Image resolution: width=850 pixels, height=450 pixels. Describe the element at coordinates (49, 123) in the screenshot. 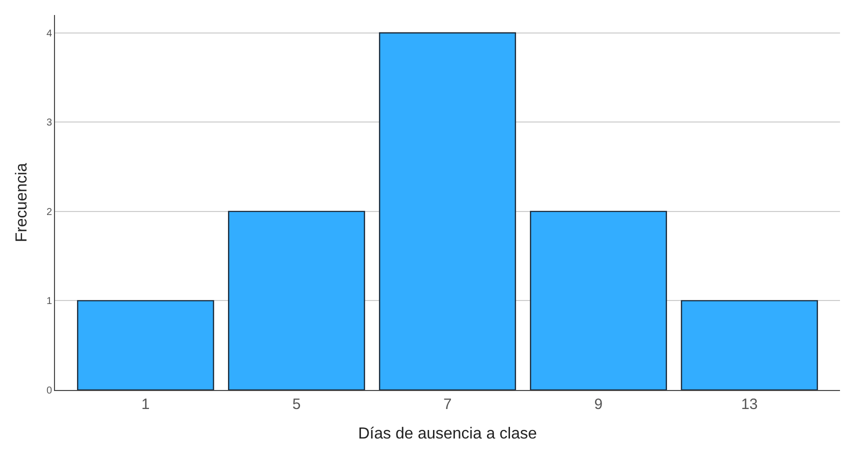

I see `y-tick-label: 3` at that location.